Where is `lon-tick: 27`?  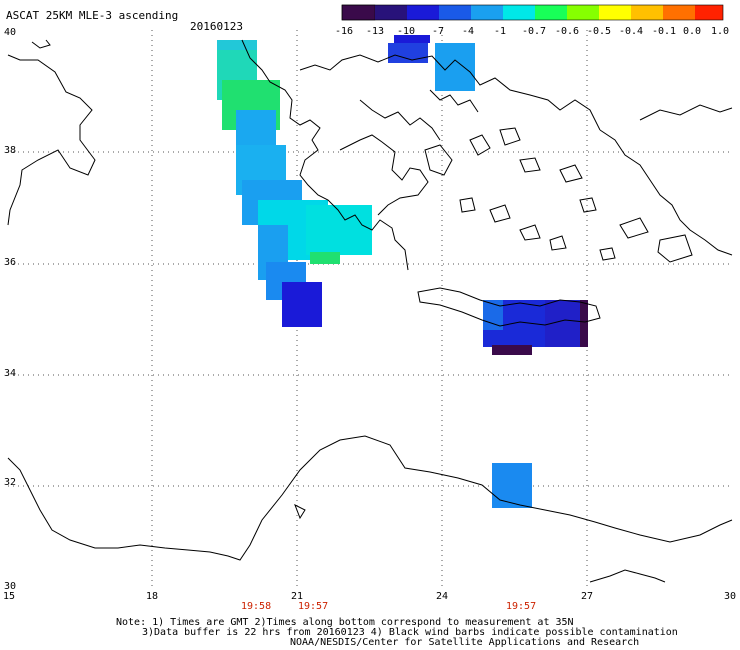
lon-tick: 27 is located at coordinates (587, 596).